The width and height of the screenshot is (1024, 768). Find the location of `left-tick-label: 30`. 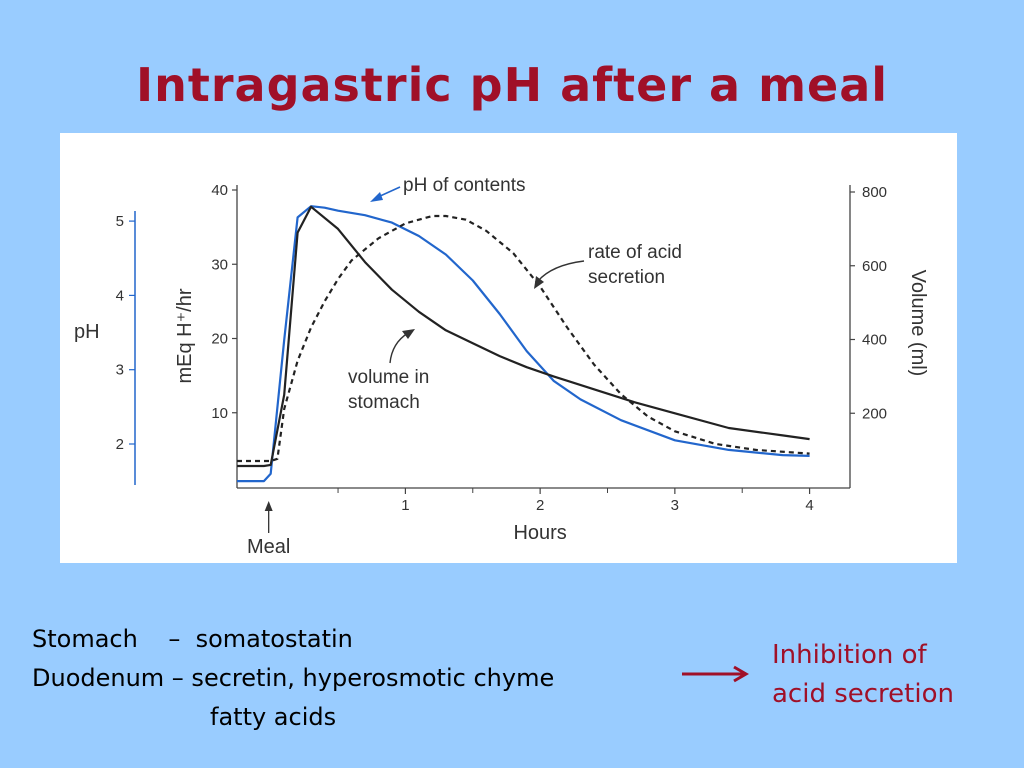

left-tick-label: 30 is located at coordinates (219, 264).